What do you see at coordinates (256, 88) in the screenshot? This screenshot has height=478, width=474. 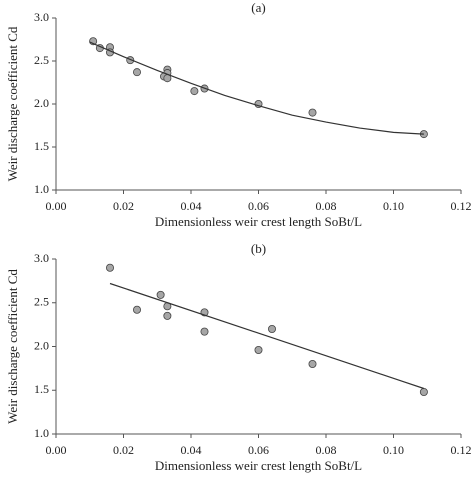 I see `fit-line` at bounding box center [256, 88].